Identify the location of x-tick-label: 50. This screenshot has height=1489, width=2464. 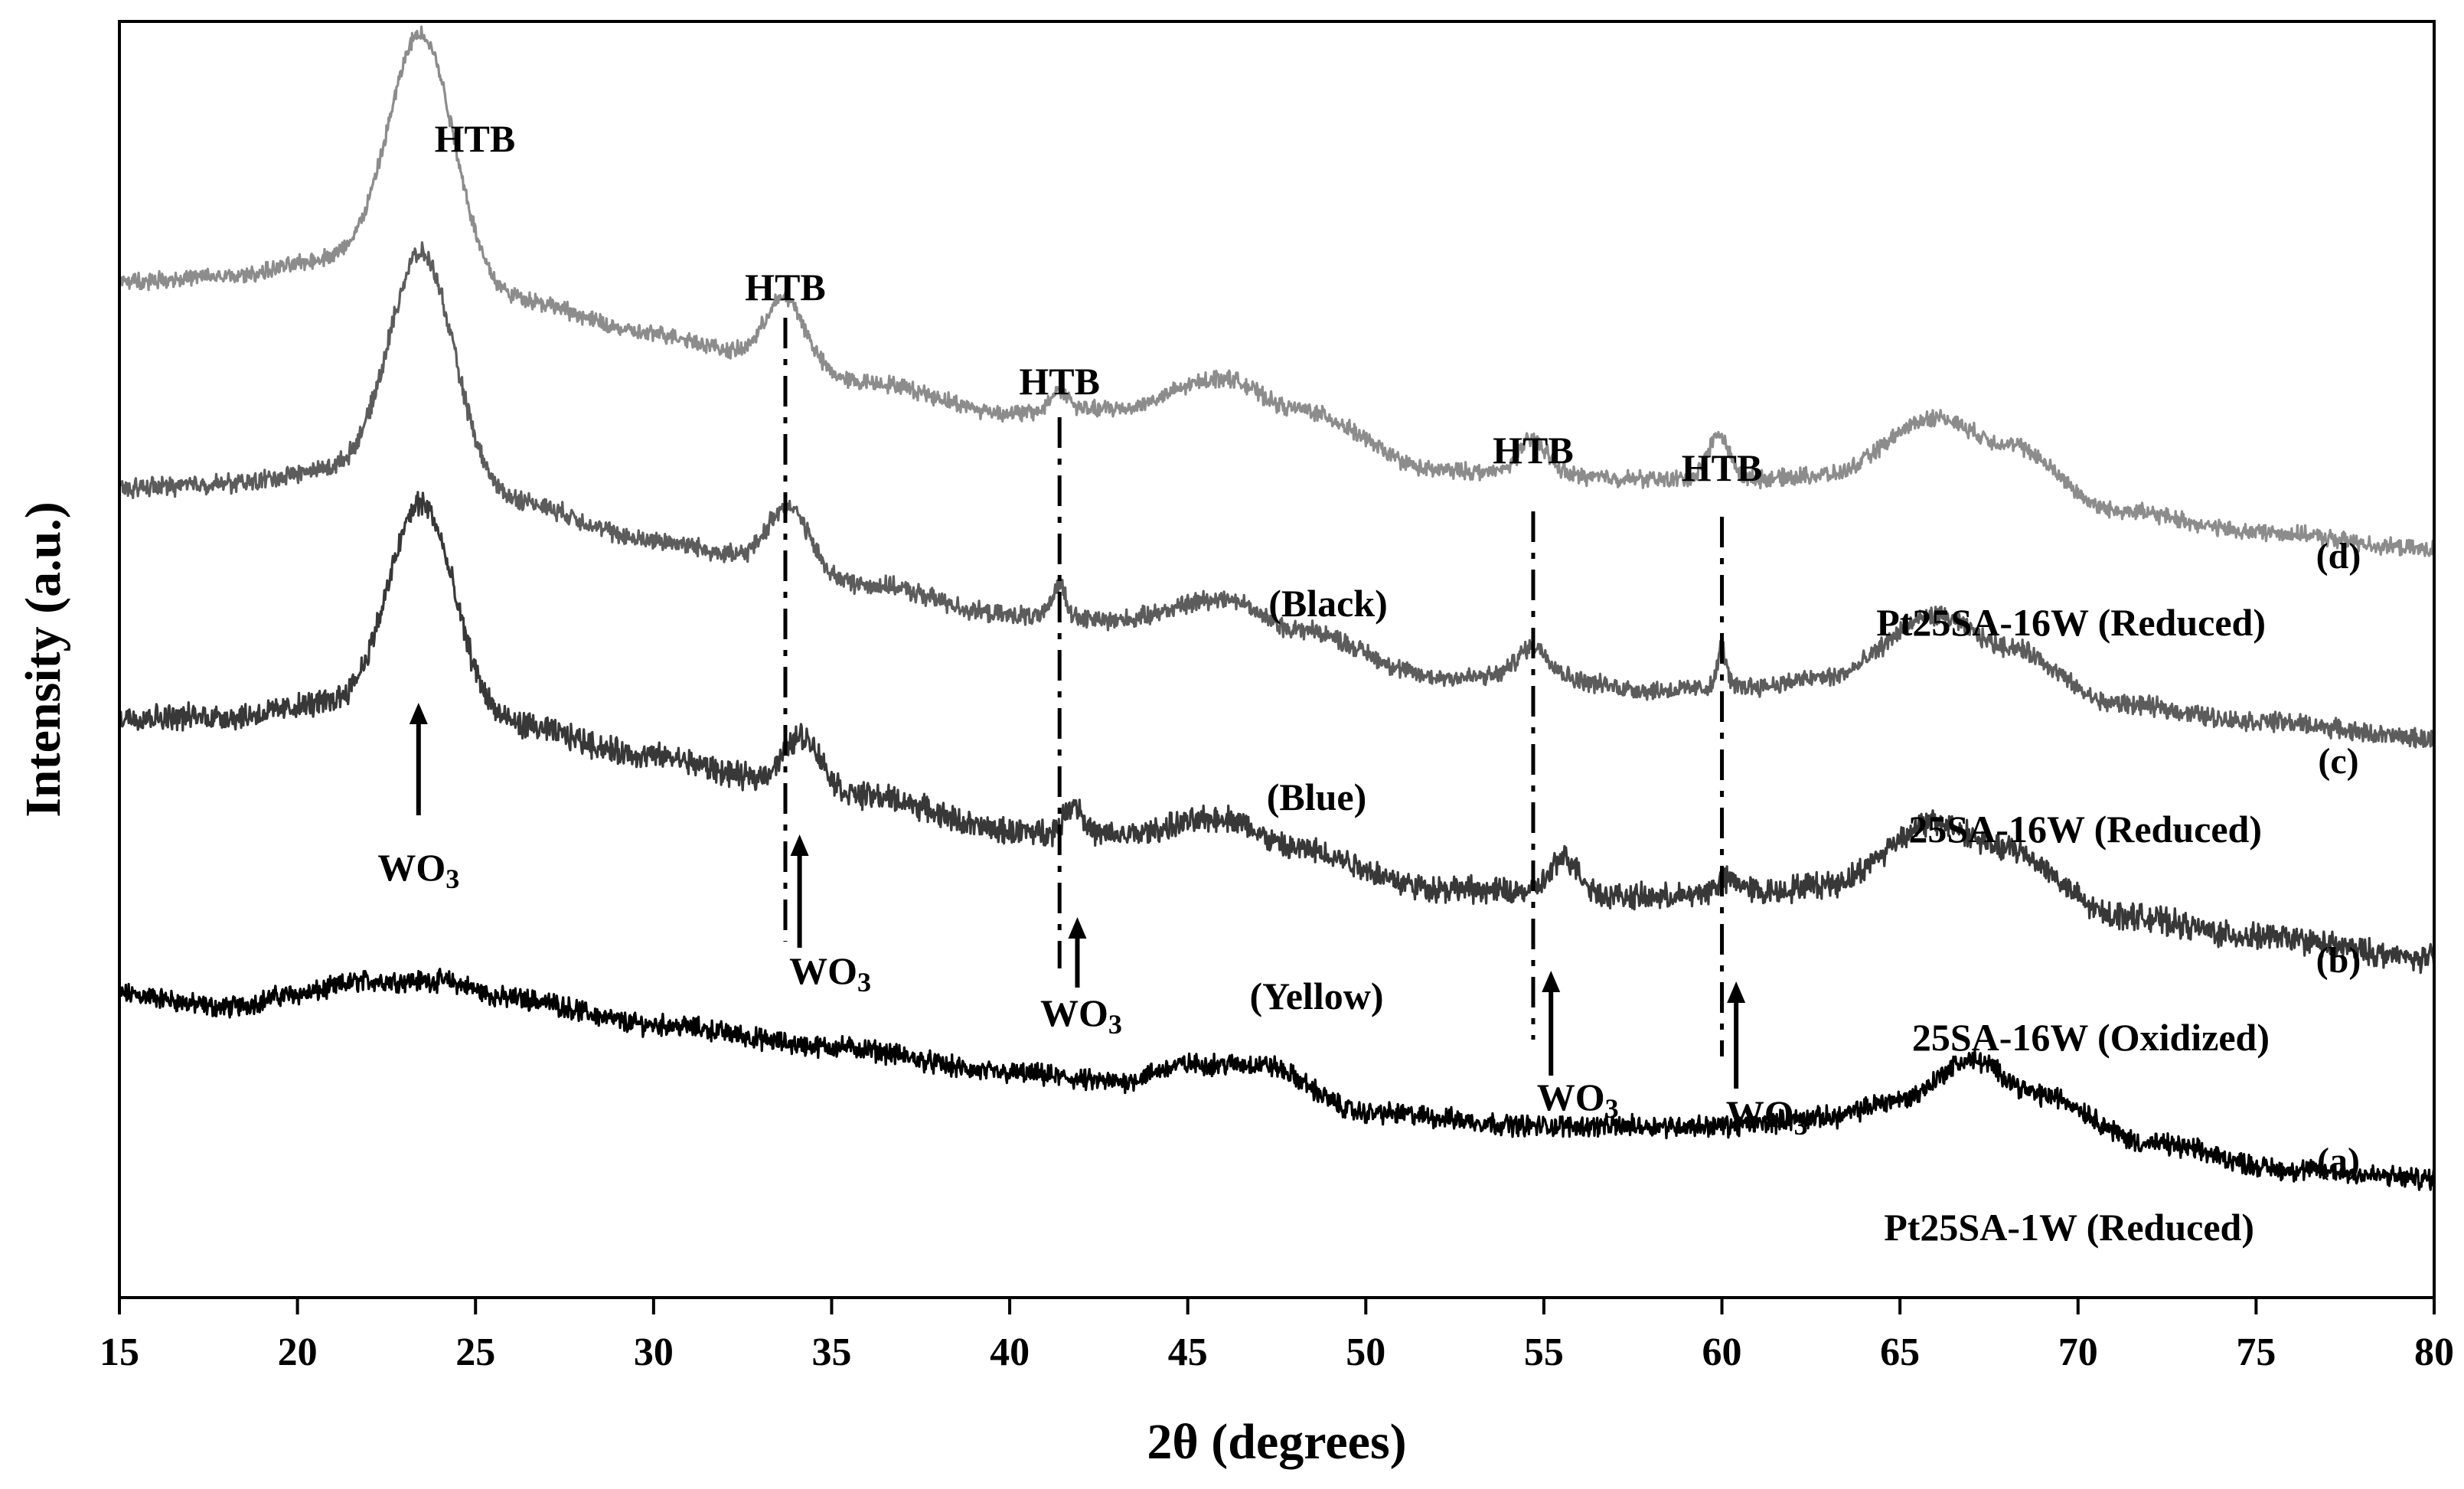
(1365, 1352).